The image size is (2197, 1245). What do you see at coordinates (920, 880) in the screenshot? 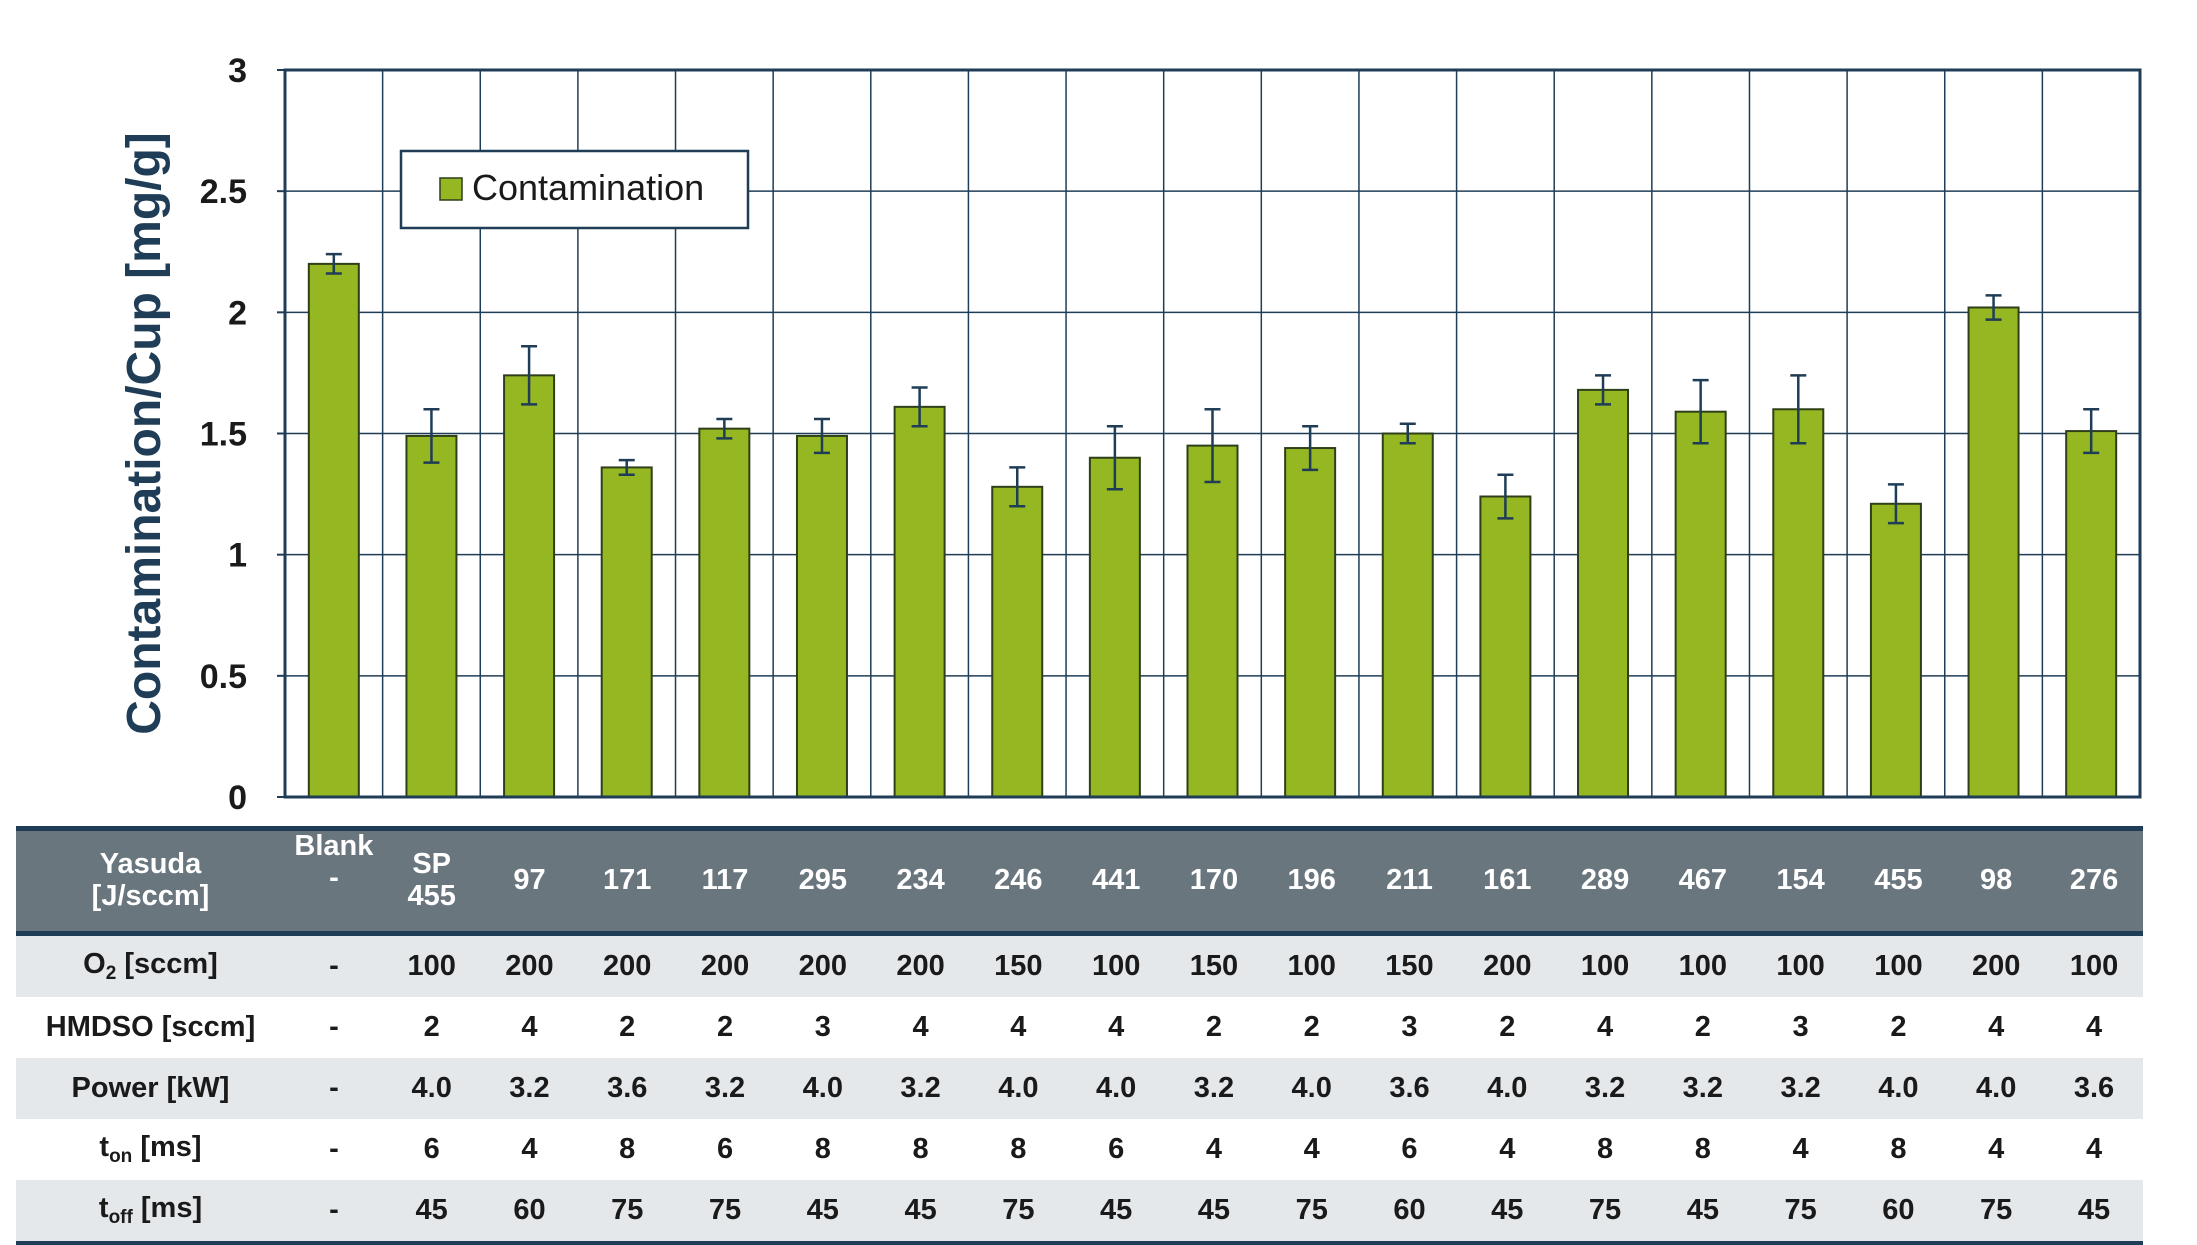
I see `cell-value: 234` at bounding box center [920, 880].